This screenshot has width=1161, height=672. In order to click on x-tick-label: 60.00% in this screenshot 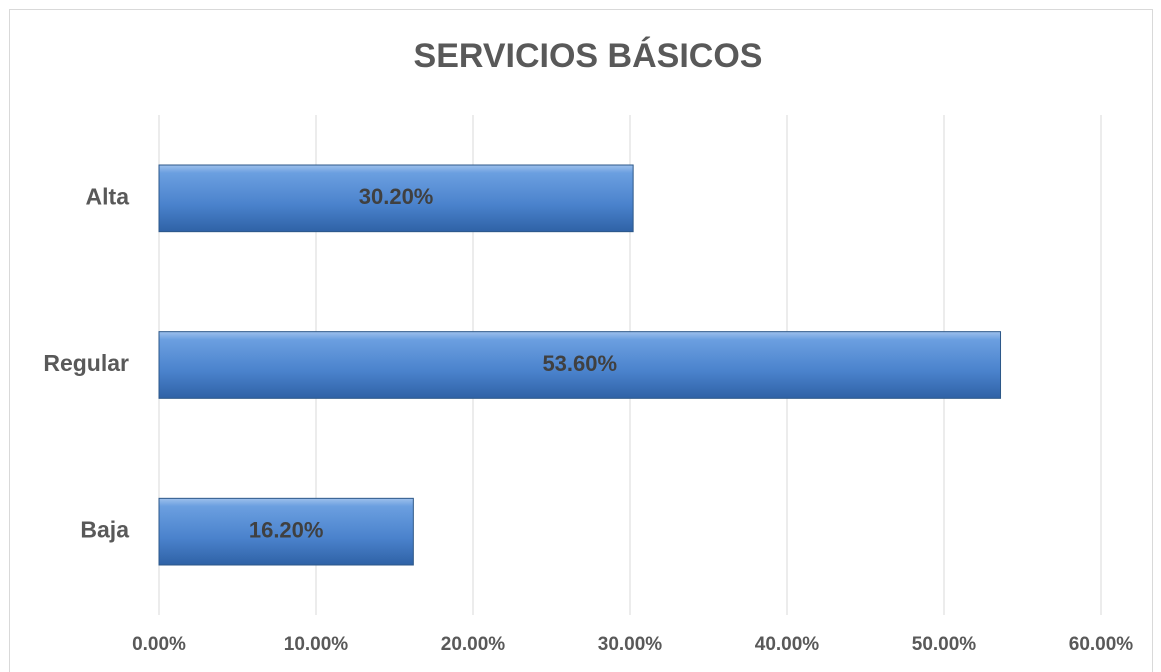, I will do `click(1101, 644)`.